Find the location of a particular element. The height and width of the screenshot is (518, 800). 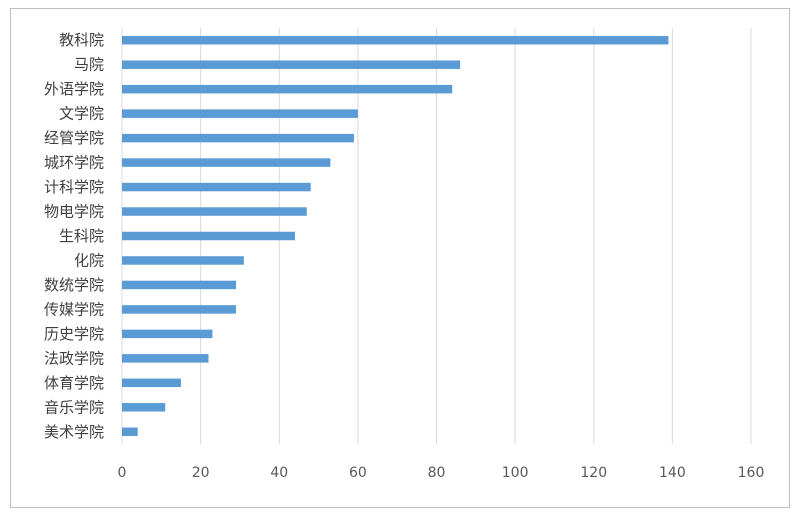

x-tick-label: 140 is located at coordinates (672, 473).